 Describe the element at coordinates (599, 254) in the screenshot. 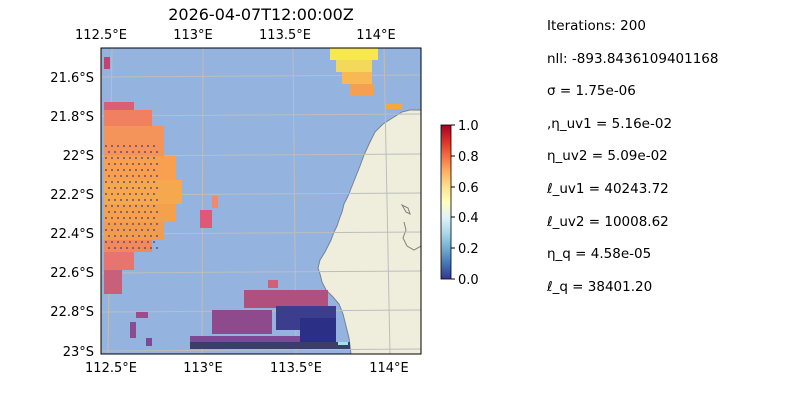

I see `stat-eta-q: η_q = 4.58e-05` at that location.